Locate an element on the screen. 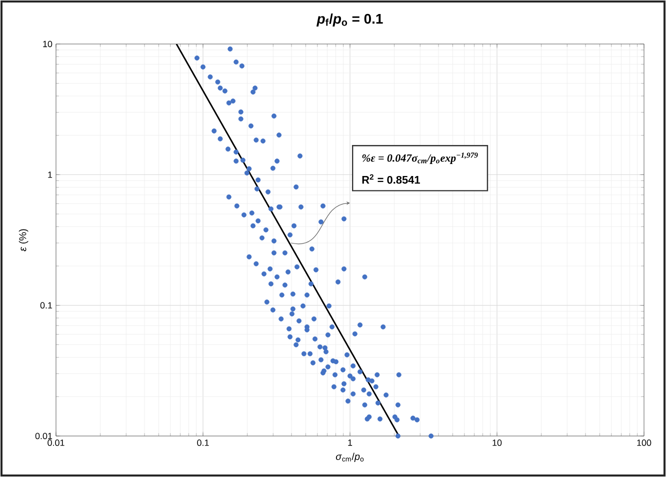  annotation: R$^{2}$ = 0.8541 is located at coordinates (391, 179).